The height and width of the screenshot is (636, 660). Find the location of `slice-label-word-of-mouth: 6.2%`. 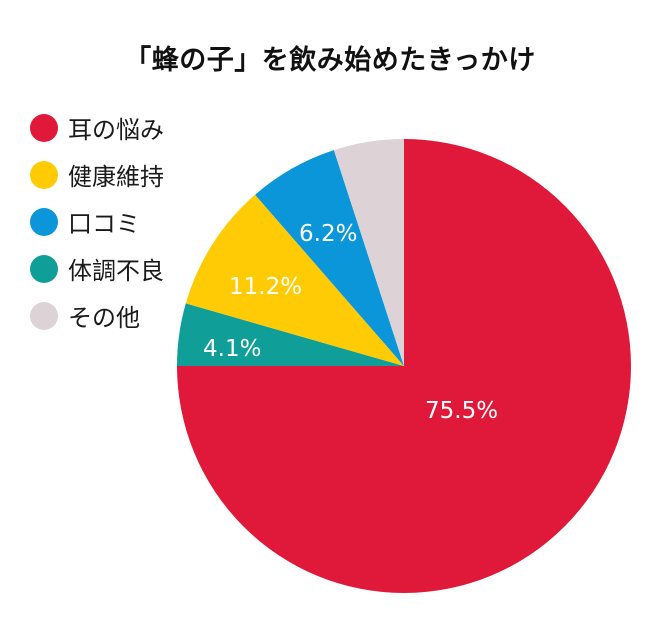

slice-label-word-of-mouth: 6.2% is located at coordinates (328, 234).